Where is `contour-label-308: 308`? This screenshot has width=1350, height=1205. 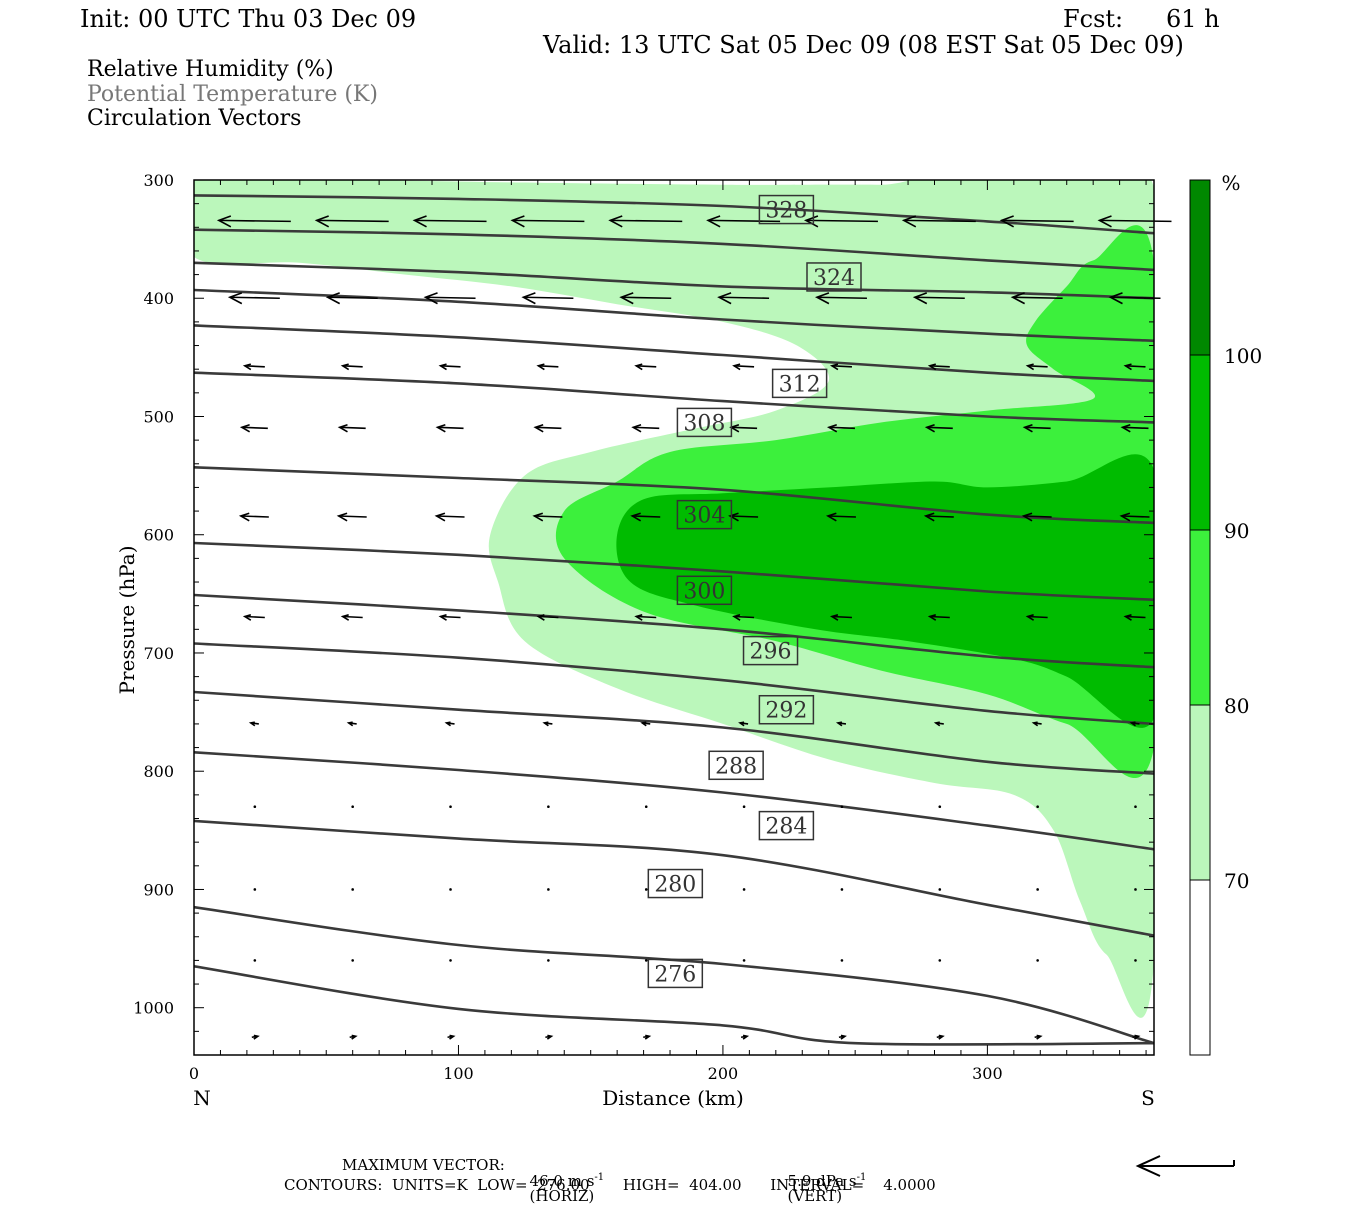 contour-label-308: 308 is located at coordinates (704, 422).